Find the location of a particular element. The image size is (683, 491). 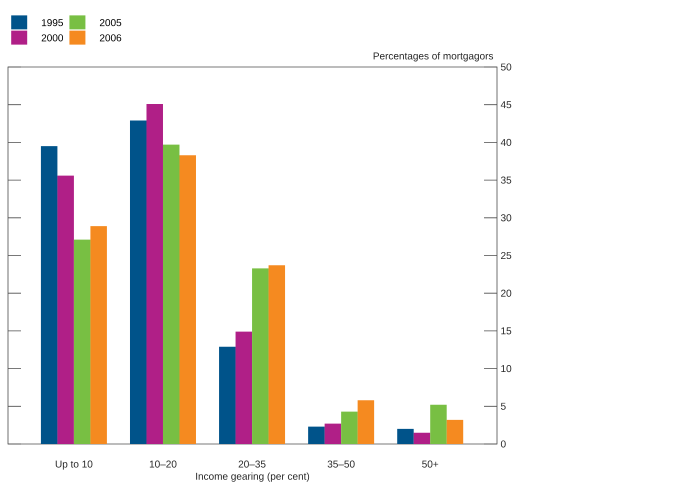

y-tick-label: 40 is located at coordinates (506, 142).